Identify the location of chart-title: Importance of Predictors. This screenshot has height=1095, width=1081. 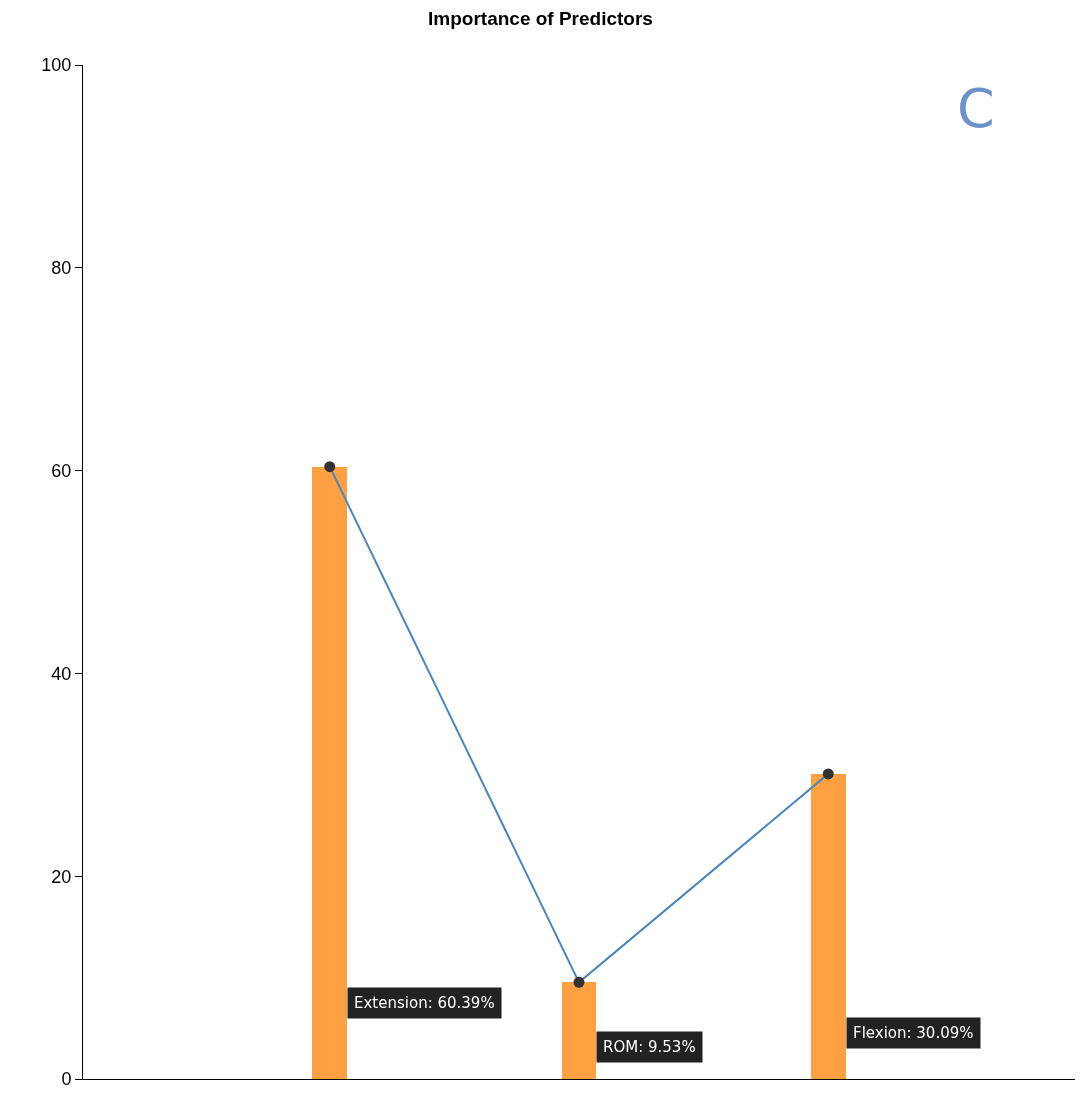
(540, 19).